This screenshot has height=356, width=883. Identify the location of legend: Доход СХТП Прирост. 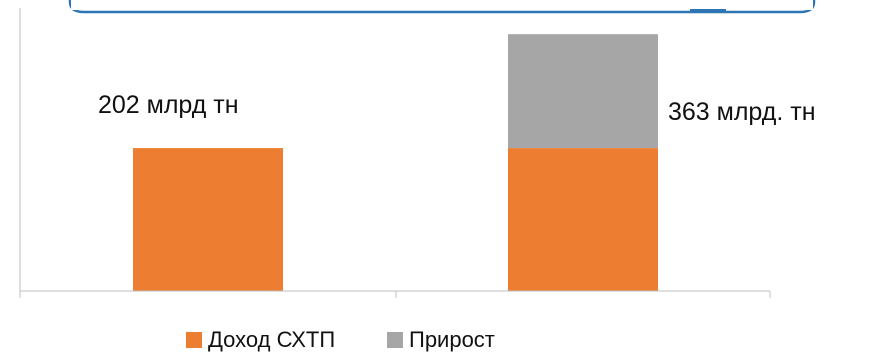
(340, 339).